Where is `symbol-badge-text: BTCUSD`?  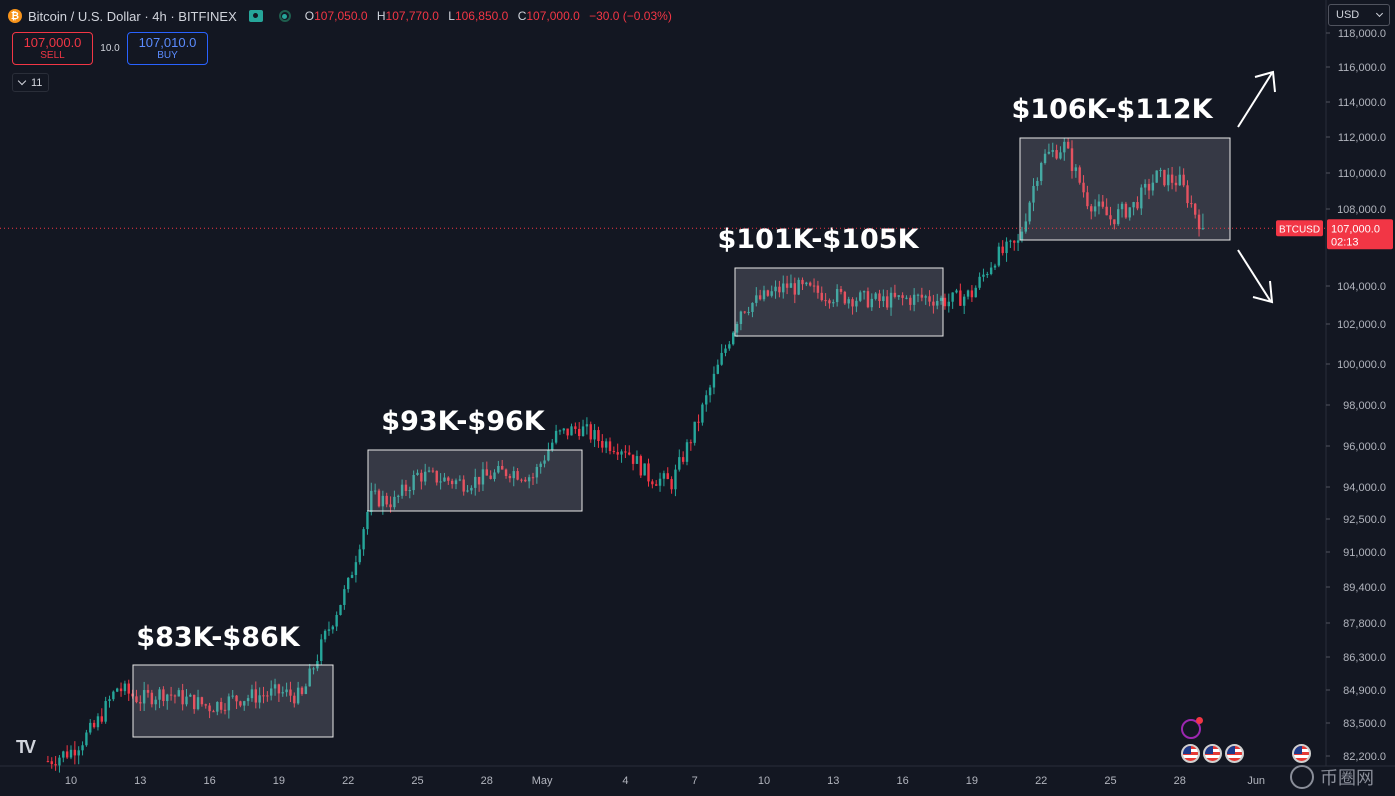
symbol-badge-text: BTCUSD is located at coordinates (1299, 229).